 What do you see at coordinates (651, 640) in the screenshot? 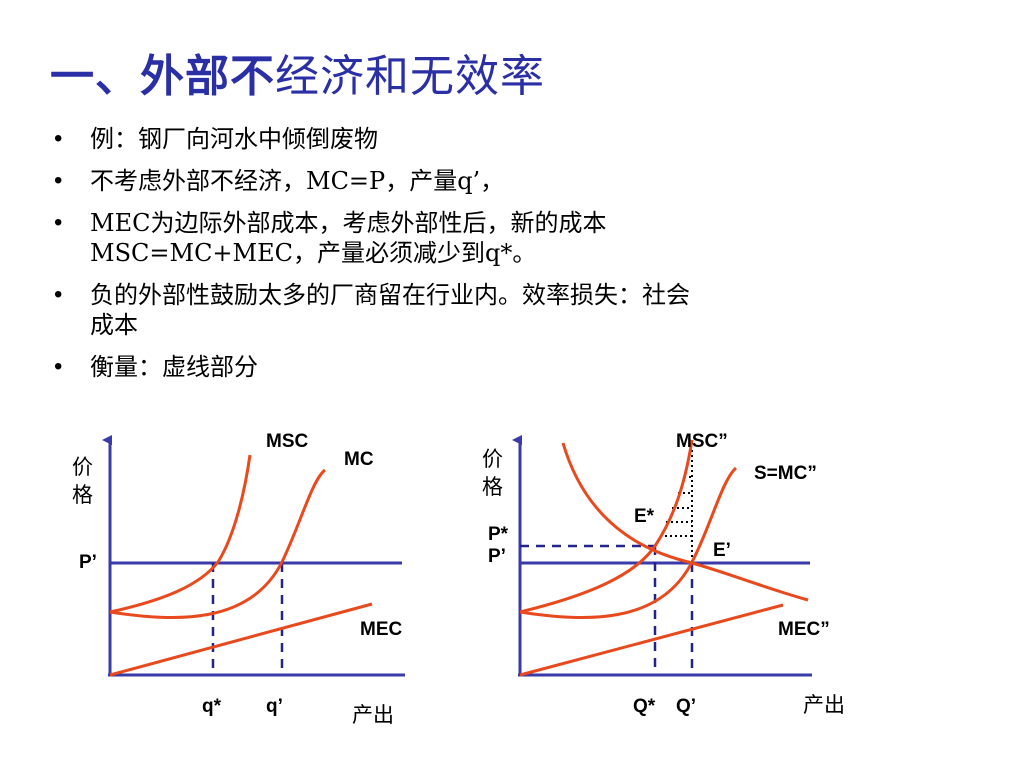
I see `right-mec-curve` at bounding box center [651, 640].